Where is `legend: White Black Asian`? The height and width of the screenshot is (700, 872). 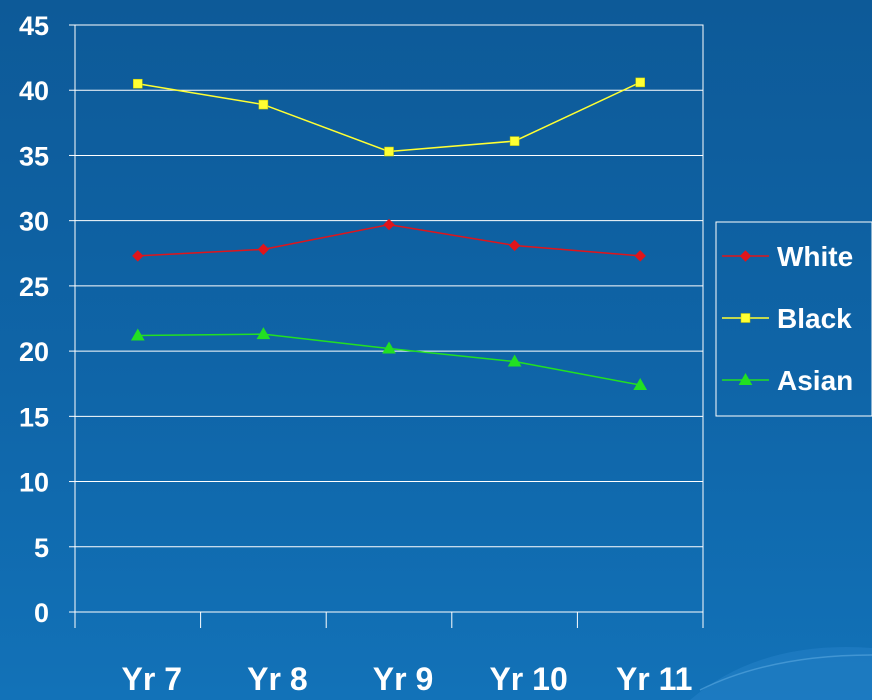
legend: White Black Asian is located at coordinates (793, 319).